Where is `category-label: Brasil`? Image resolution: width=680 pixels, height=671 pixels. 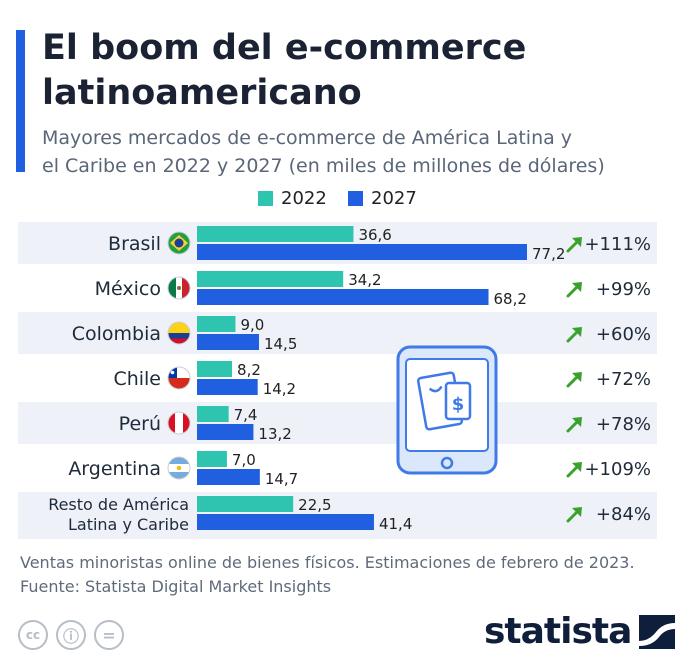
category-label: Brasil is located at coordinates (134, 244).